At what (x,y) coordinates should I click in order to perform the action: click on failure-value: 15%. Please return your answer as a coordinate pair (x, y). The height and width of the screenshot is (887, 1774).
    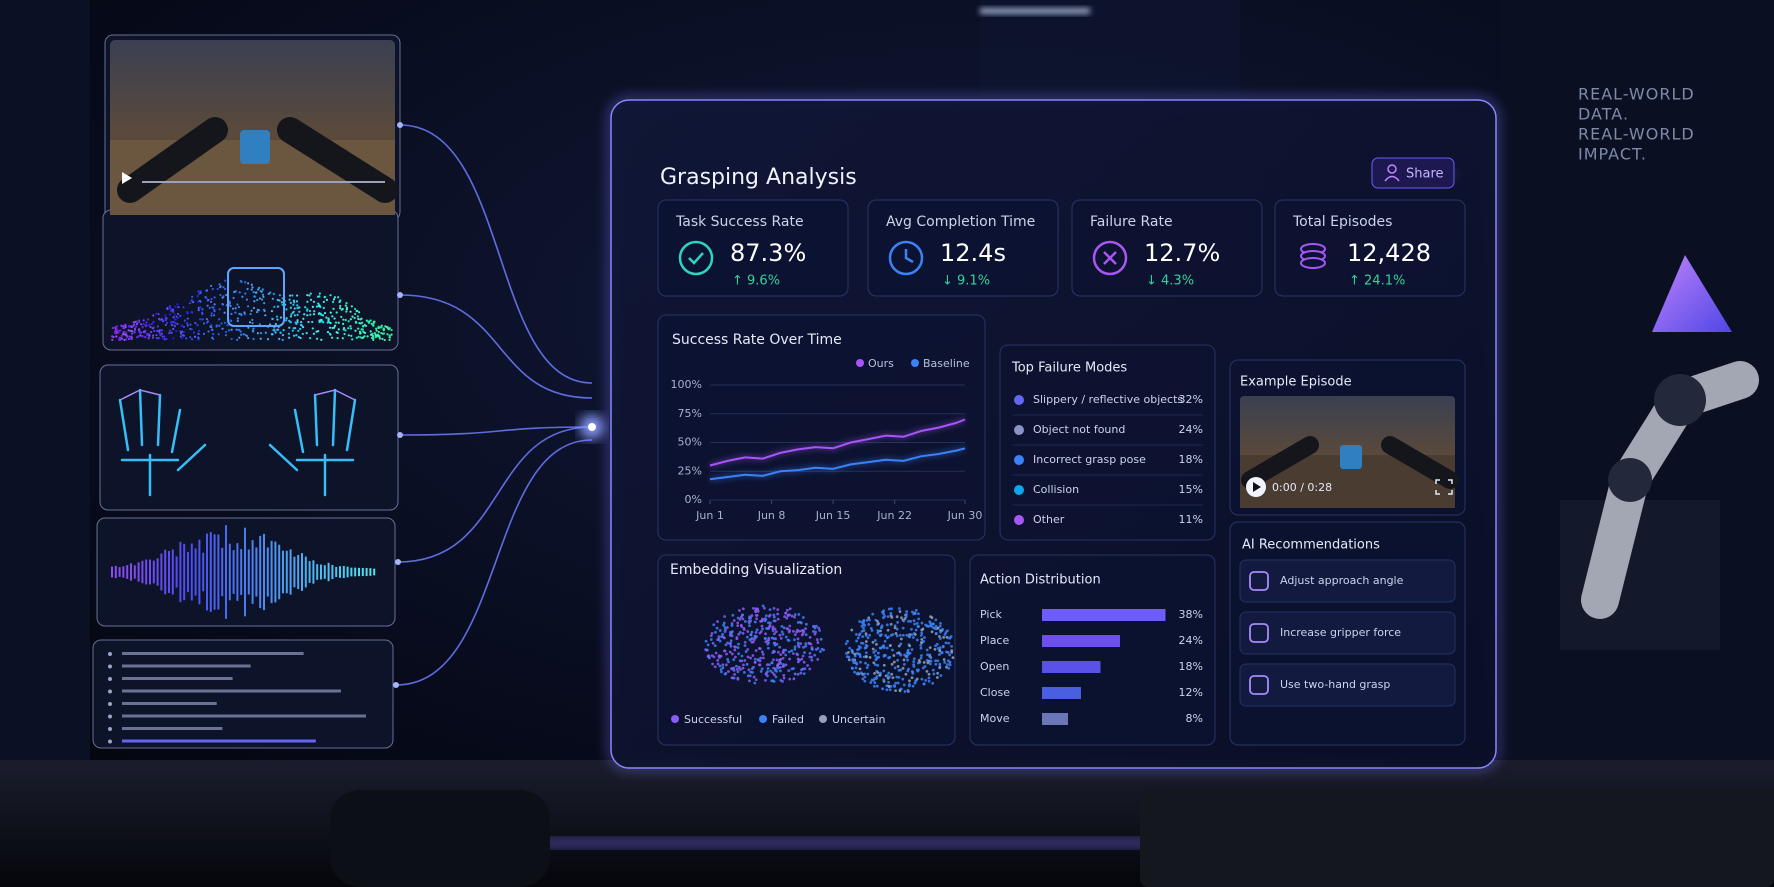
    Looking at the image, I should click on (1191, 489).